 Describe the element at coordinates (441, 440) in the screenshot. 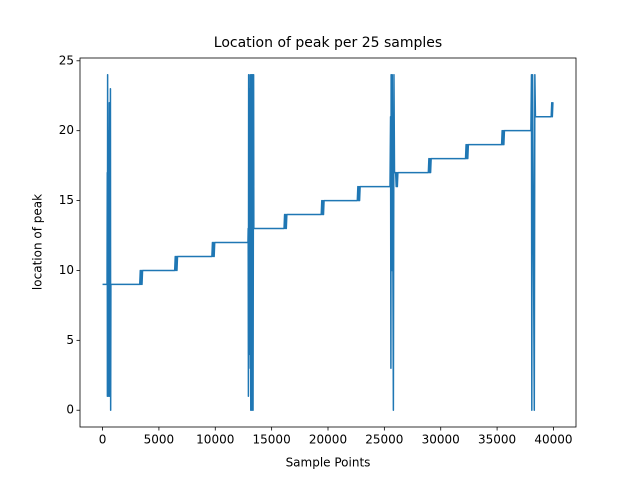

I see `x-tick-label: 30000` at that location.